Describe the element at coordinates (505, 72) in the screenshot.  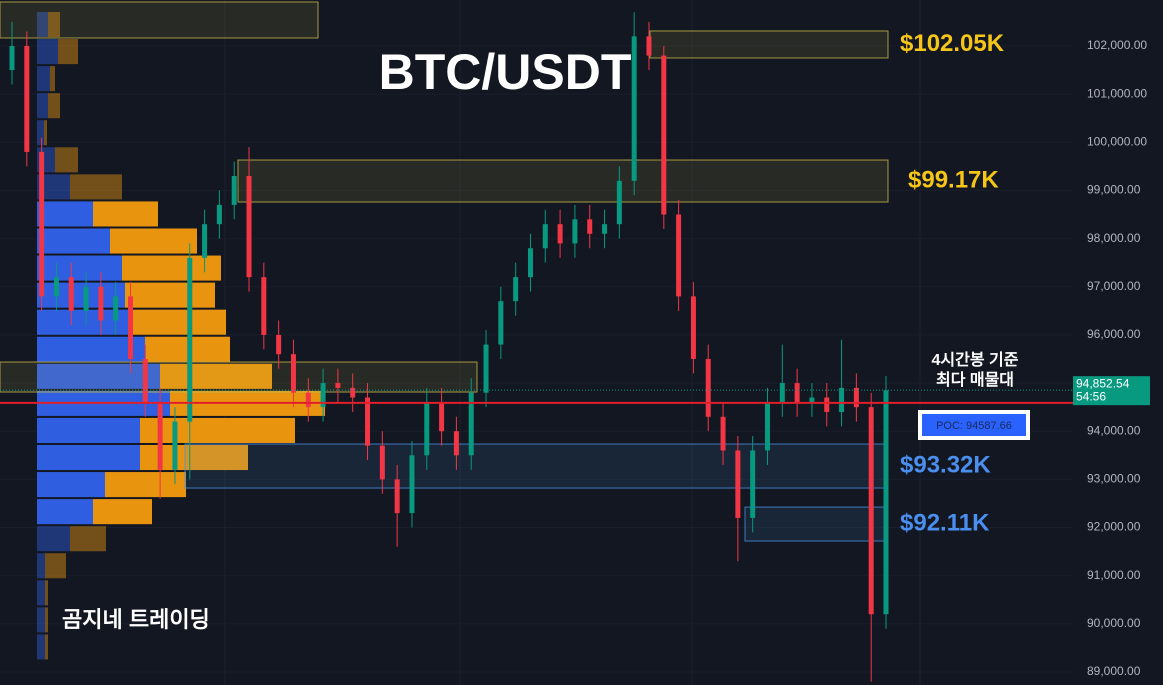
I see `chart-title: BTC/USDT` at that location.